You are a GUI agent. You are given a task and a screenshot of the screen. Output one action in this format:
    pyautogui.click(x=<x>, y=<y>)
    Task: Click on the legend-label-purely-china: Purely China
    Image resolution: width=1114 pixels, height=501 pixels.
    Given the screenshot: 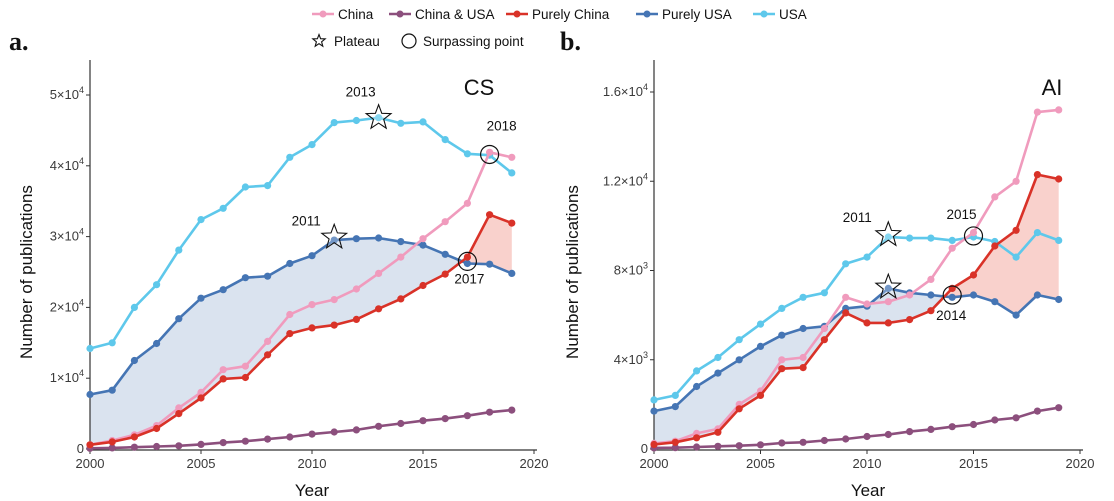 What is the action you would take?
    pyautogui.click(x=571, y=14)
    